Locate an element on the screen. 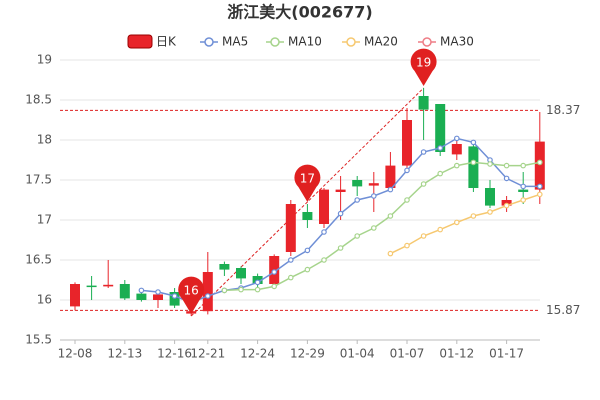  x-tick-label: 12-16 is located at coordinates (174, 354).